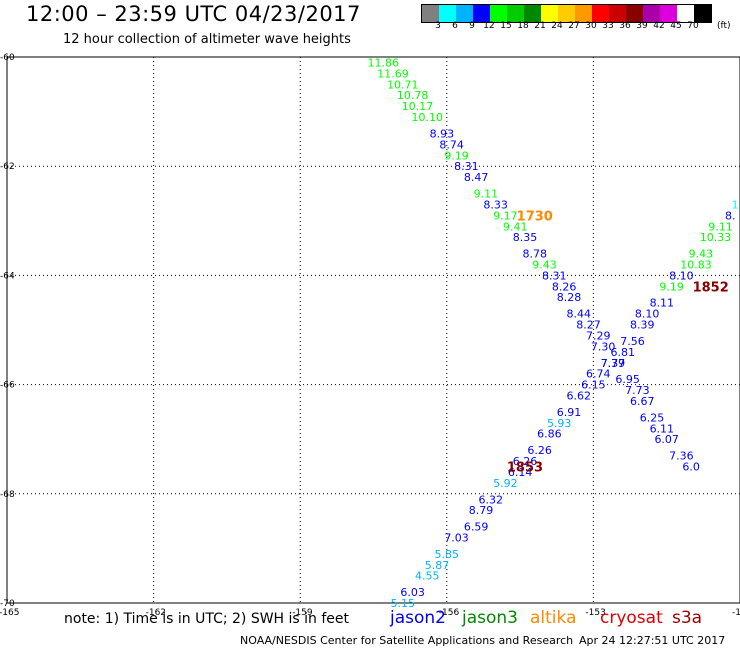 The image size is (740, 650). I want to click on legend-jason3: jason3, so click(490, 618).